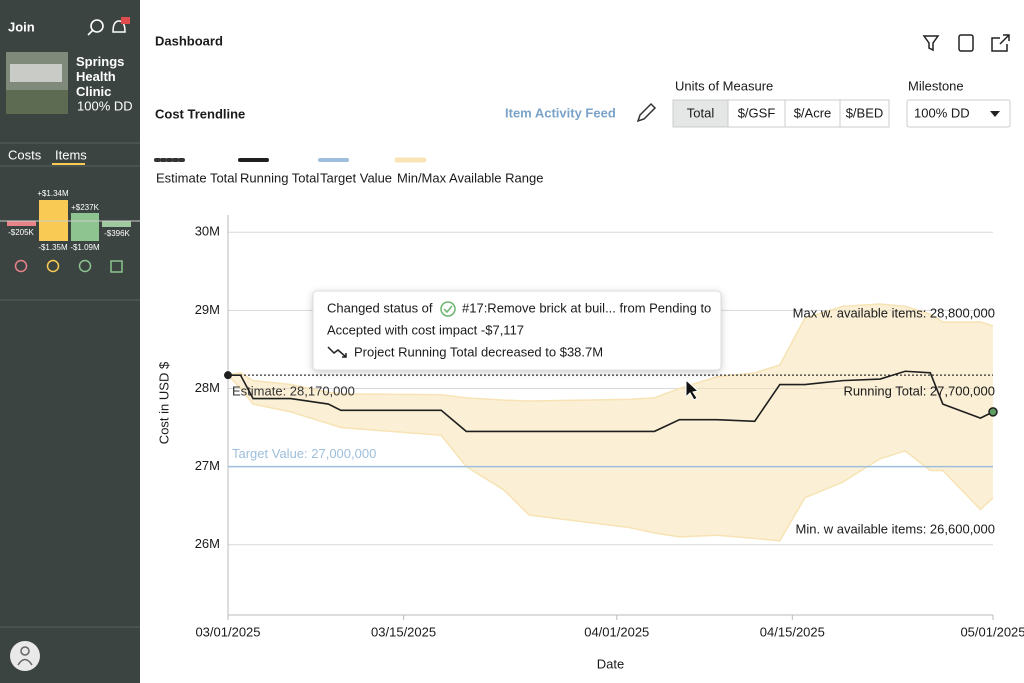  I want to click on project-name-box: Springs Health Clinic, so click(100, 76).